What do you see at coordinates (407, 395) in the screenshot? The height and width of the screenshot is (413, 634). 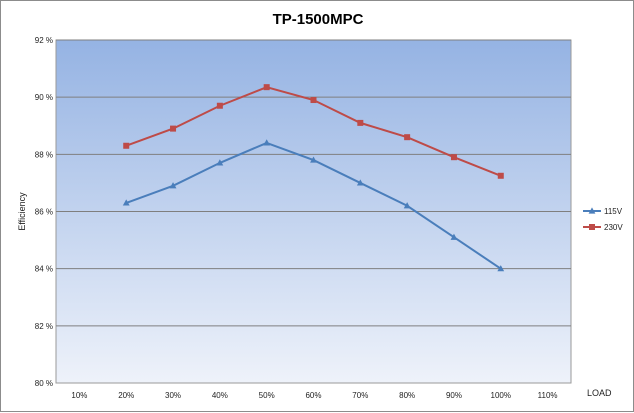 I see `x-tick-label: 80%` at bounding box center [407, 395].